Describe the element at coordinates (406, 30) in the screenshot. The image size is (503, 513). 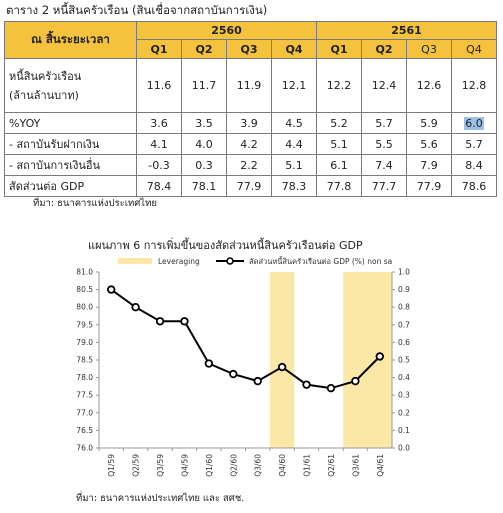
I see `year-header: 2561` at that location.